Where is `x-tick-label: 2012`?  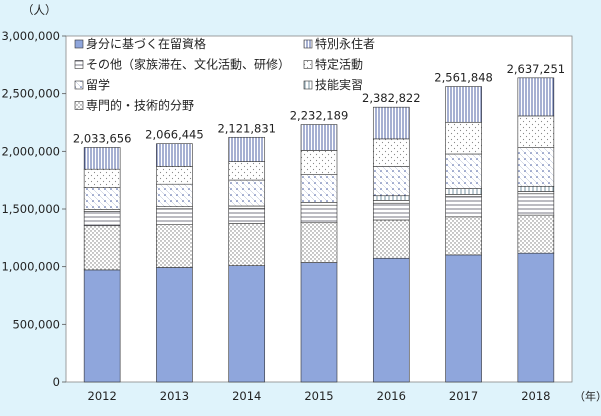
x-tick-label: 2012 is located at coordinates (102, 396).